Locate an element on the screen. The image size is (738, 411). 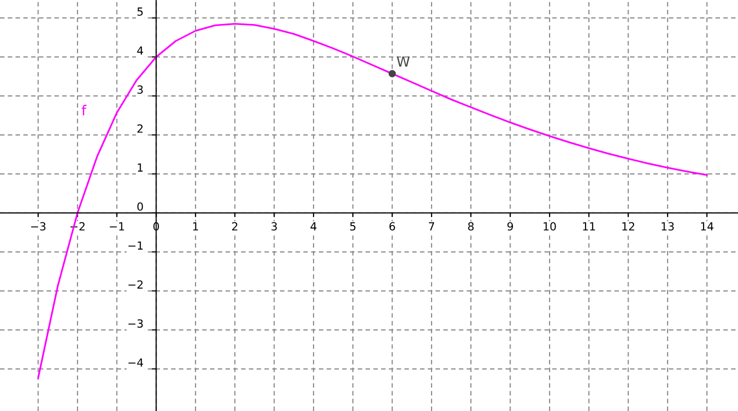
y-tick-label: 2 is located at coordinates (140, 128).